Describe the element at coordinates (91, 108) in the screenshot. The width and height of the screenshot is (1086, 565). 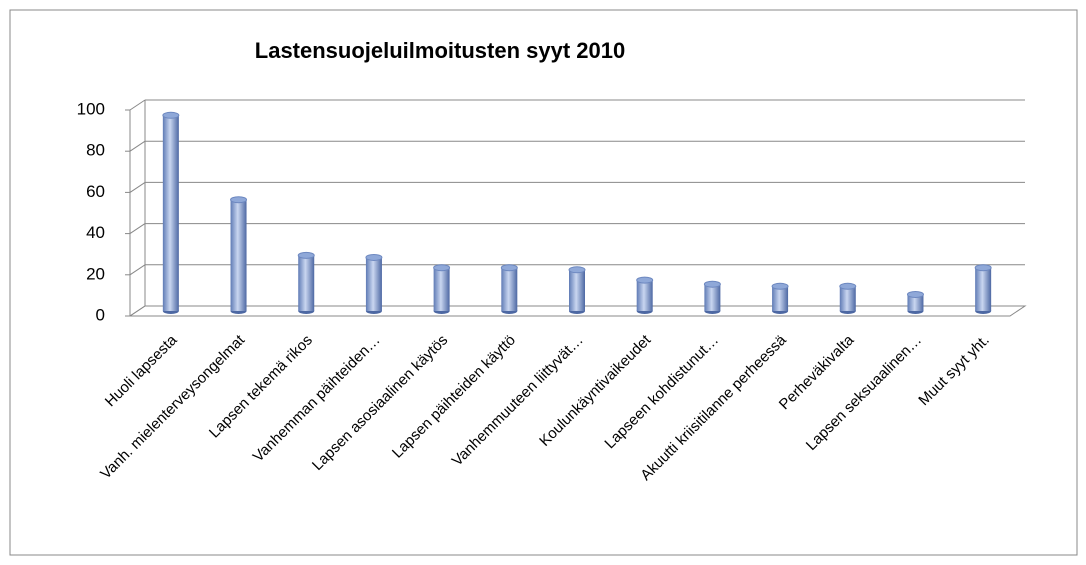
I see `y-tick-label: 100` at that location.